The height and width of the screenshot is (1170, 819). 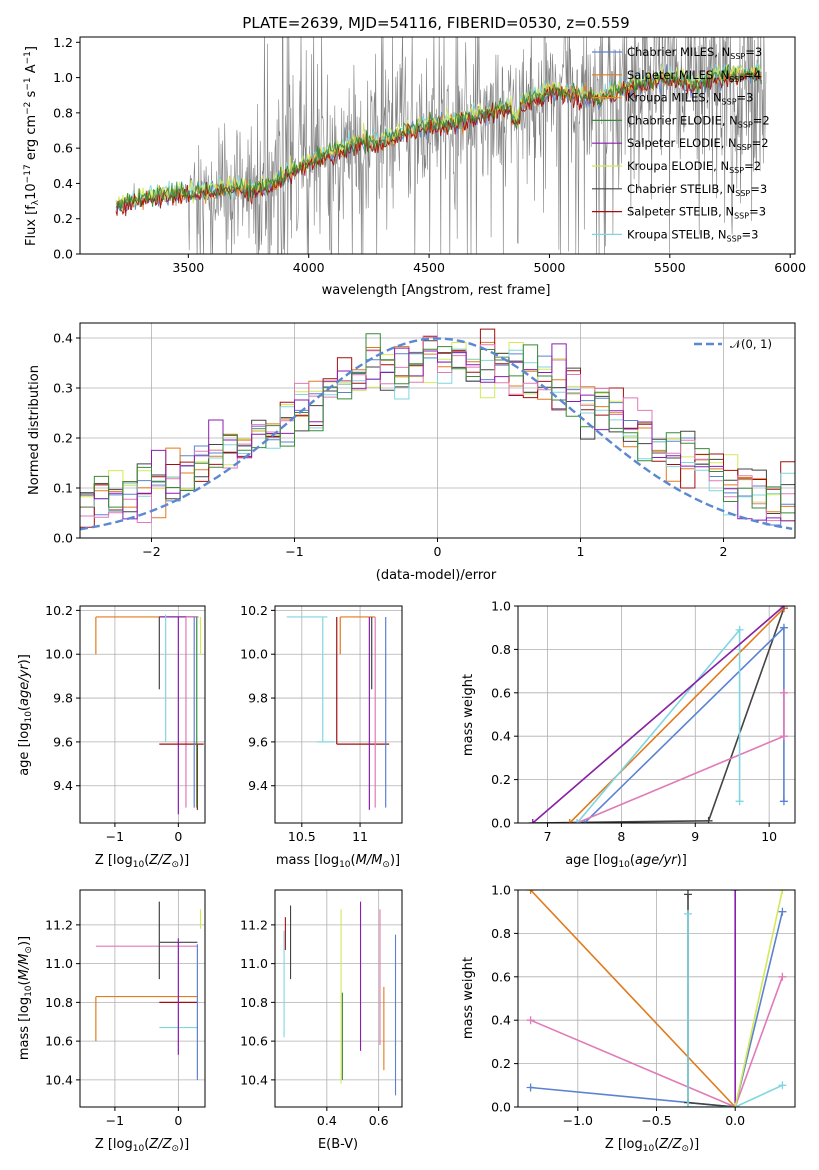 What do you see at coordinates (724, 551) in the screenshot?
I see `x-tick-label: 2` at bounding box center [724, 551].